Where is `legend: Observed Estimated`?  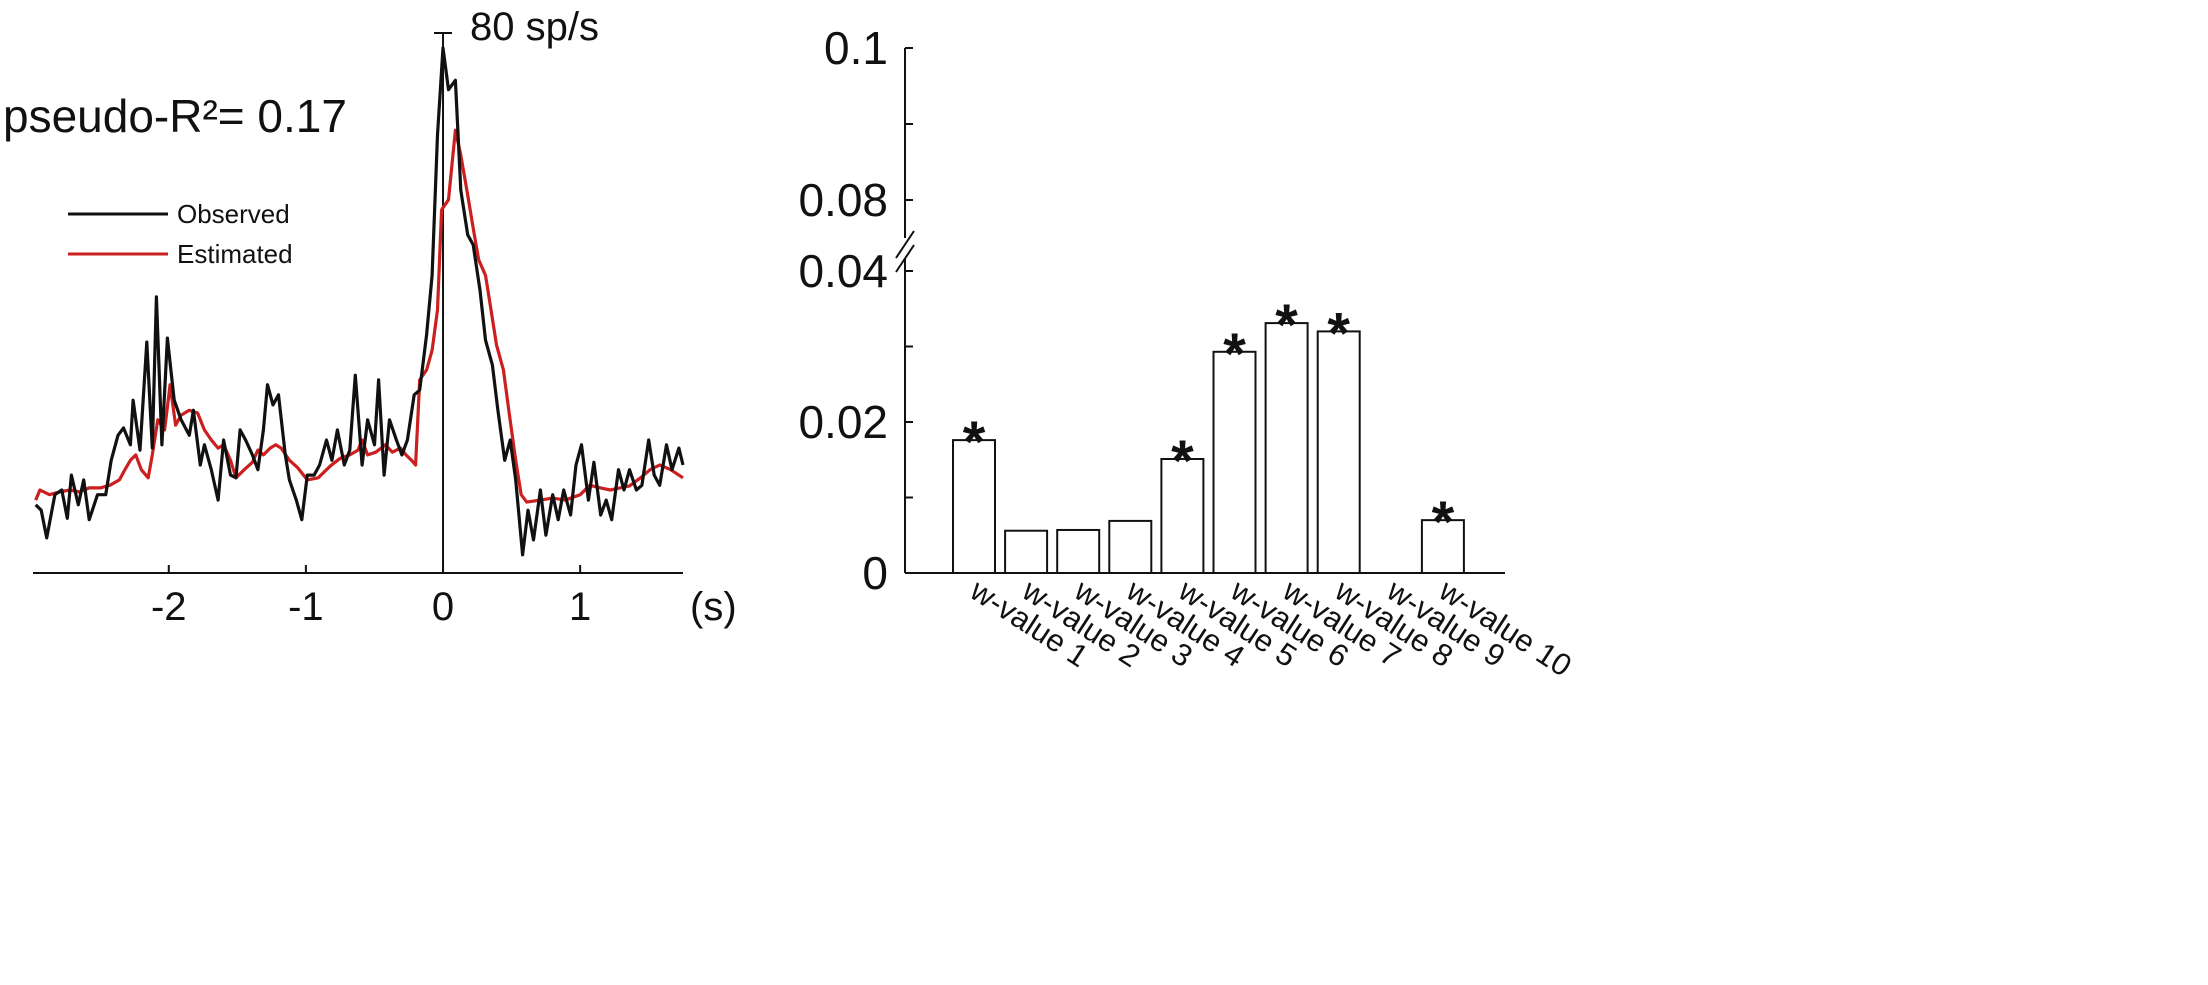
legend: Observed Estimated is located at coordinates (180, 234).